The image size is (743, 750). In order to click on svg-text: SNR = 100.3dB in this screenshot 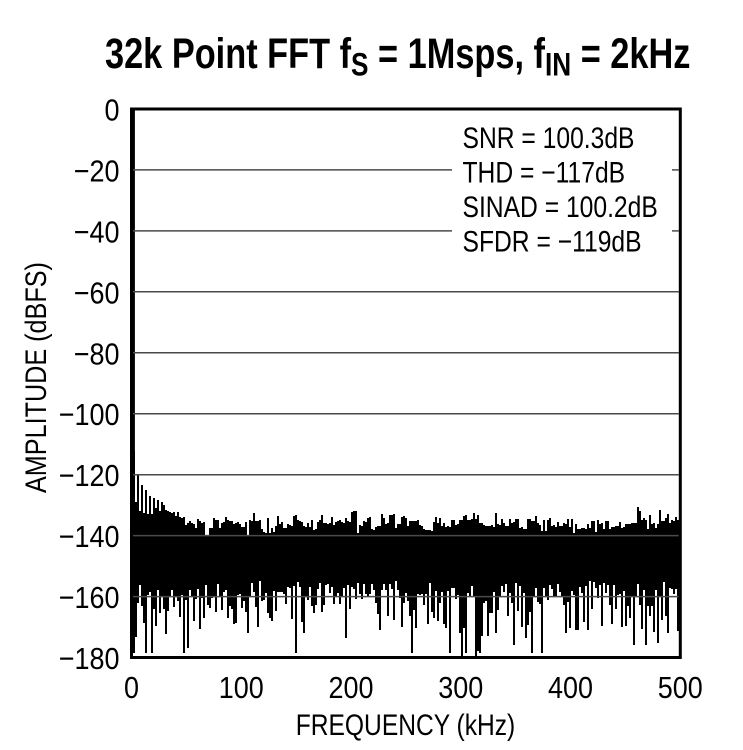, I will do `click(549, 138)`.